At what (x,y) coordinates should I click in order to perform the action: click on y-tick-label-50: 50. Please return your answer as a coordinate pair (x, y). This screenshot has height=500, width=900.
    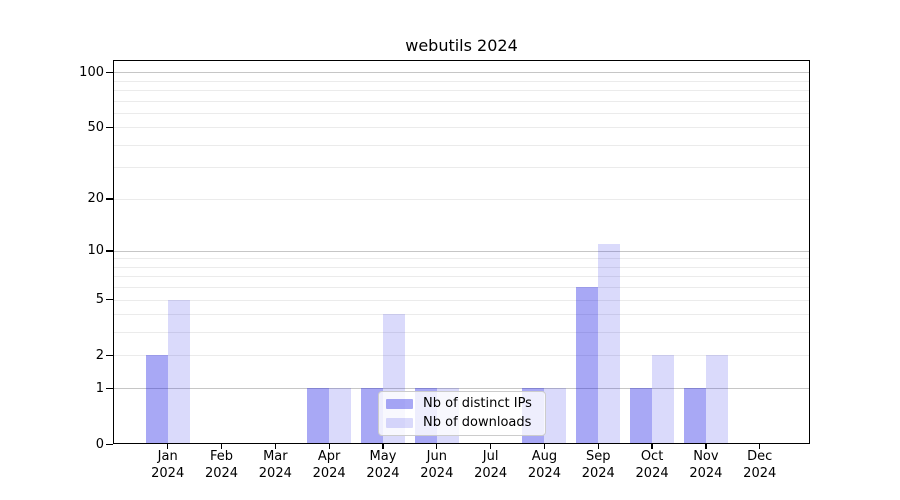
    Looking at the image, I should click on (95, 127).